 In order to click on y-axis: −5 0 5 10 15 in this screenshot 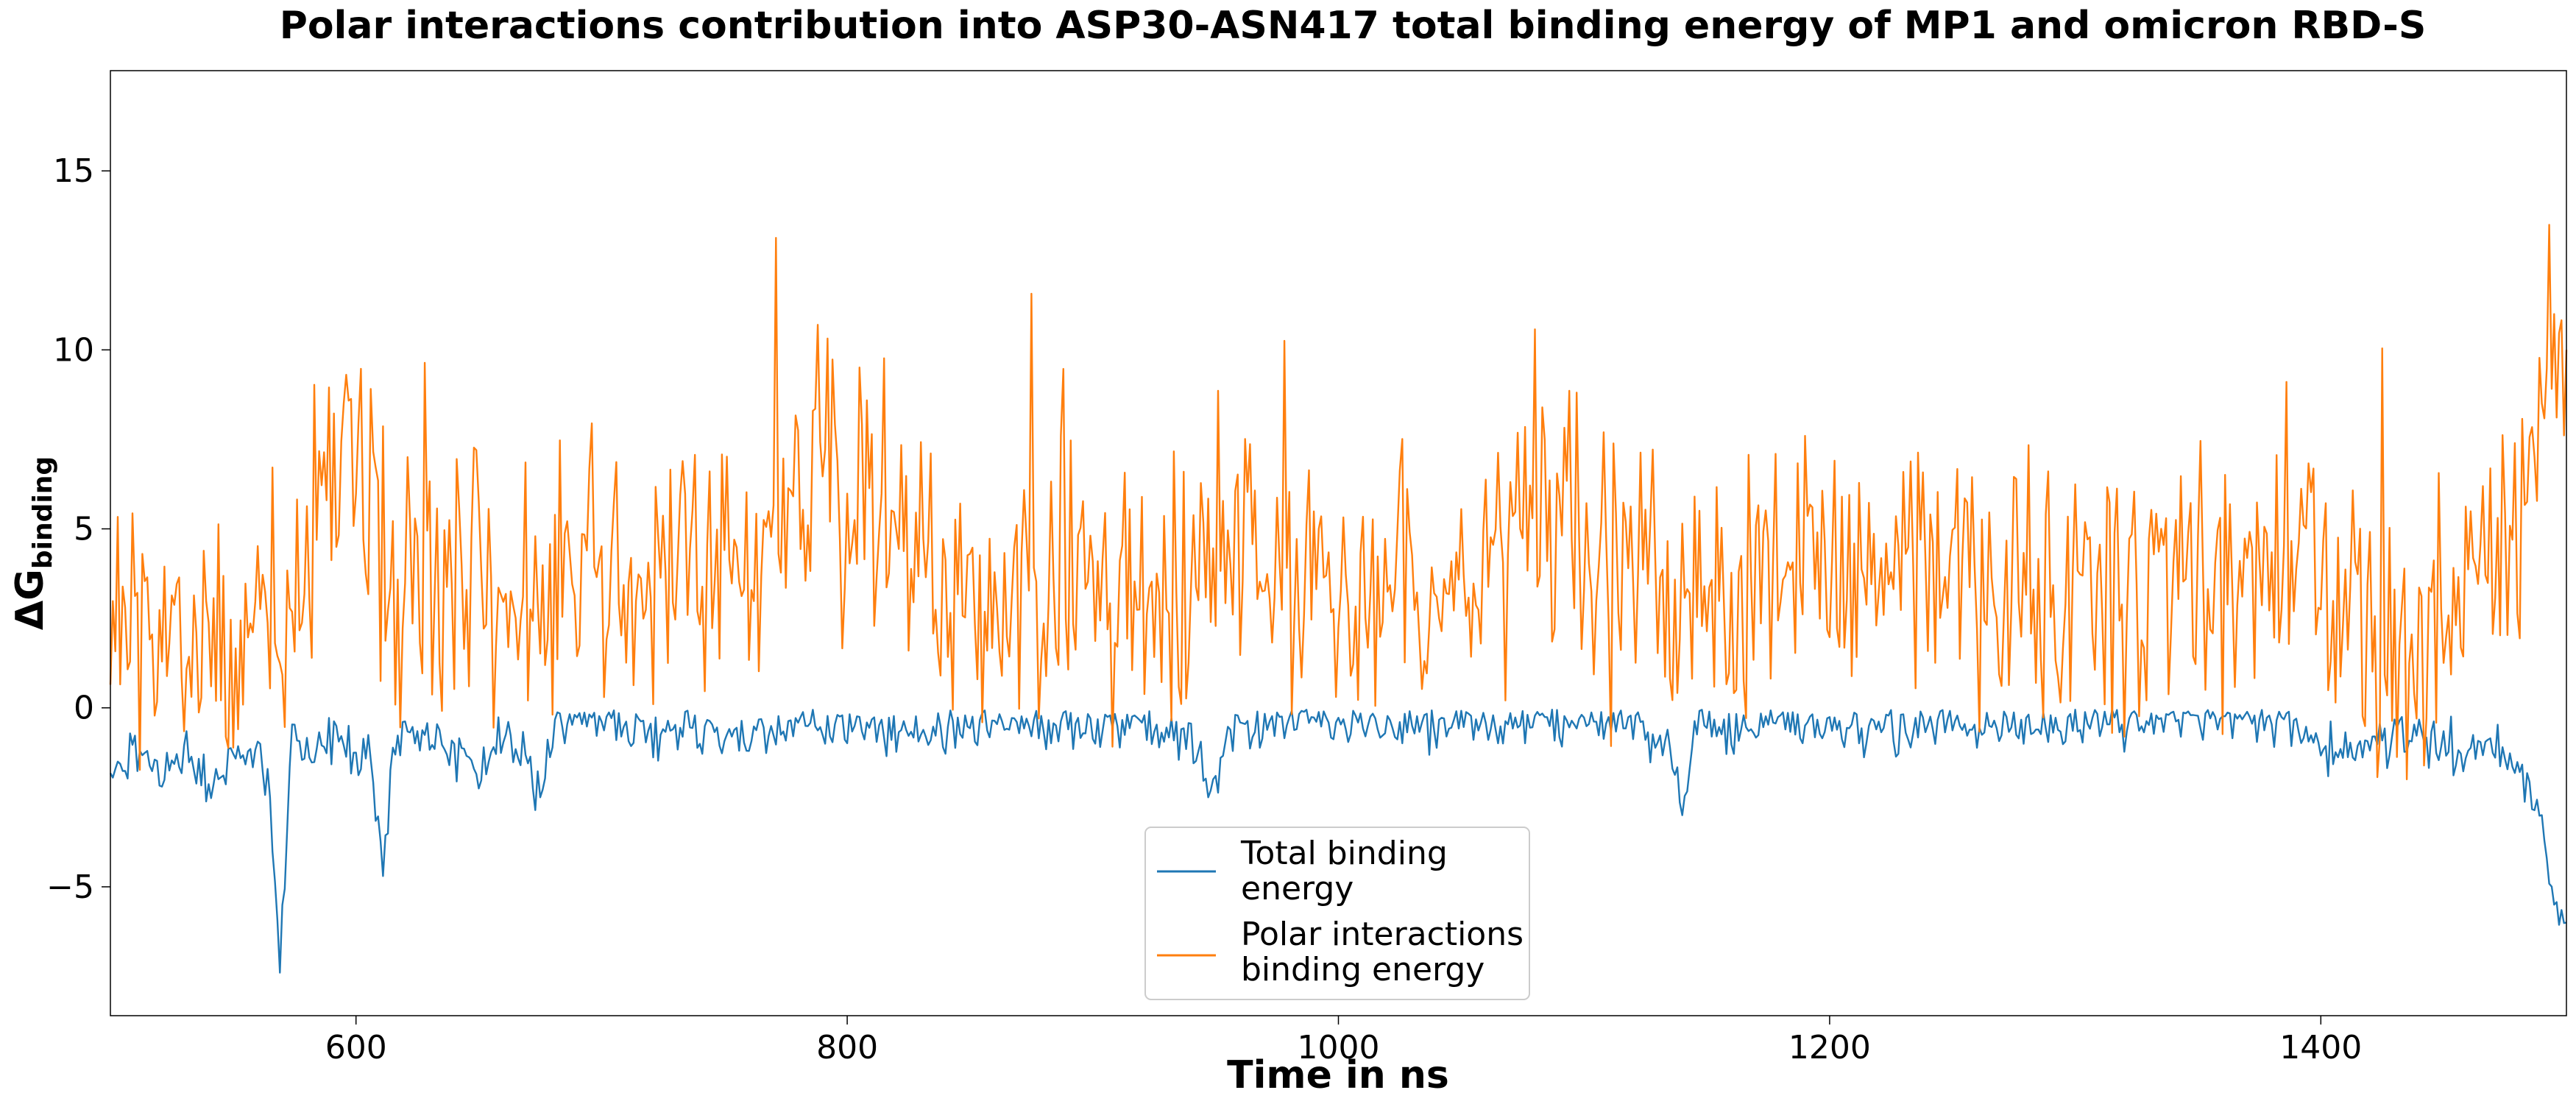, I will do `click(78, 529)`.